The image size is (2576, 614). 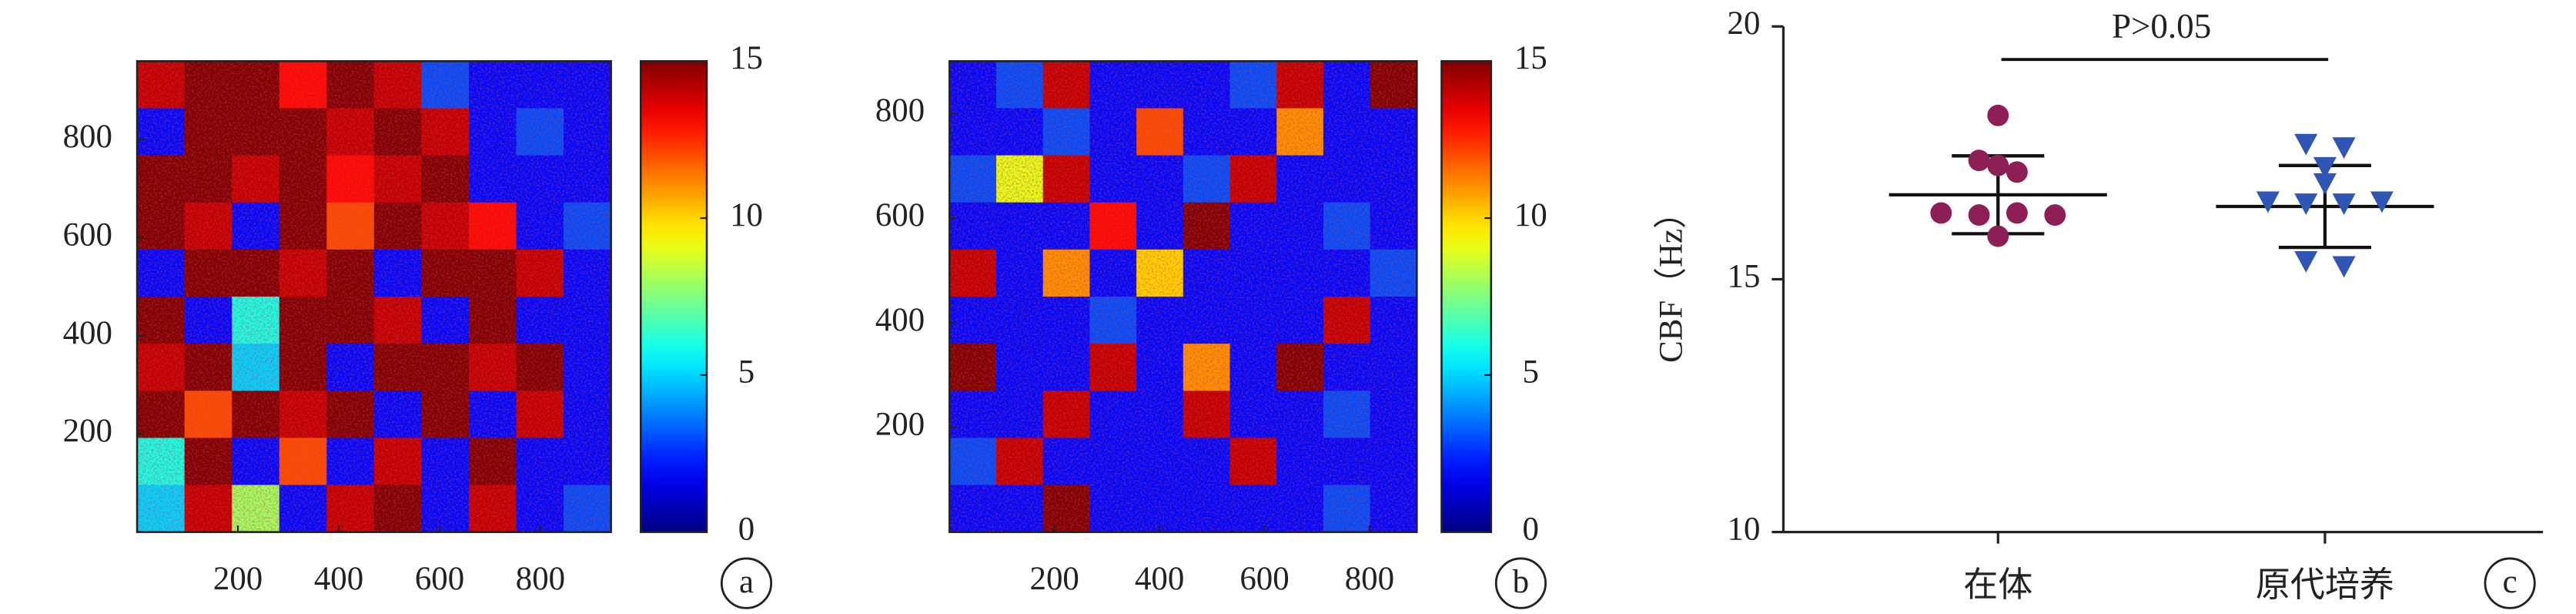 I want to click on y-axis-label: CBF（Hz）, so click(x=1672, y=279).